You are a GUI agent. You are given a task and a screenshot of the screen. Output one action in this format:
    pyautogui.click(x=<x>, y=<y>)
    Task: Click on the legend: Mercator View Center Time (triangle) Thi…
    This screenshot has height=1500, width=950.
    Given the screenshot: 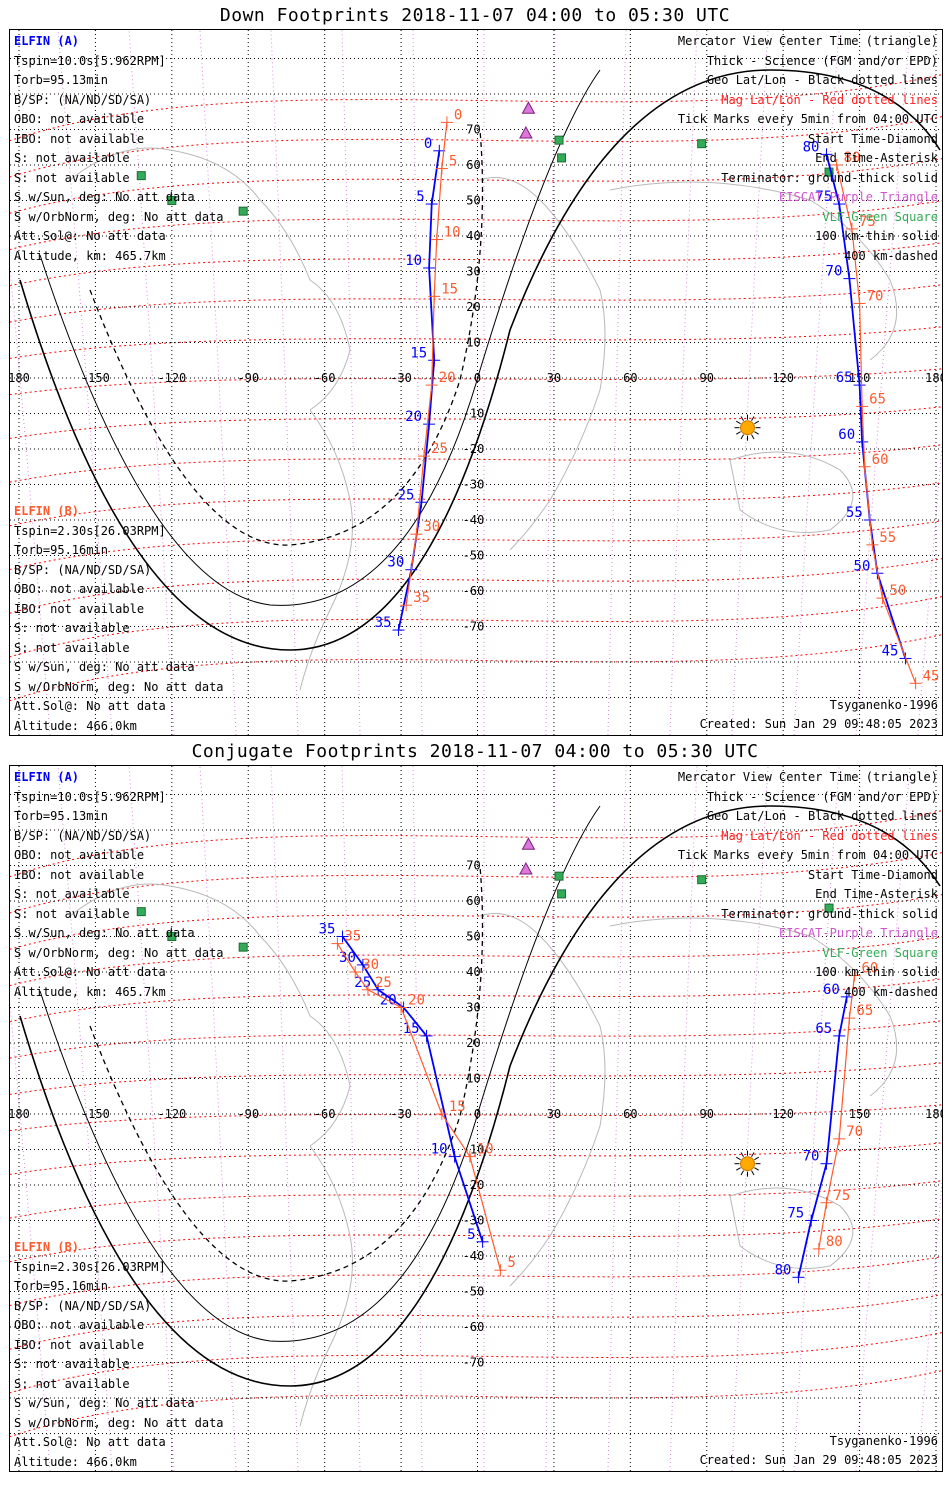 What is the action you would take?
    pyautogui.click(x=808, y=149)
    